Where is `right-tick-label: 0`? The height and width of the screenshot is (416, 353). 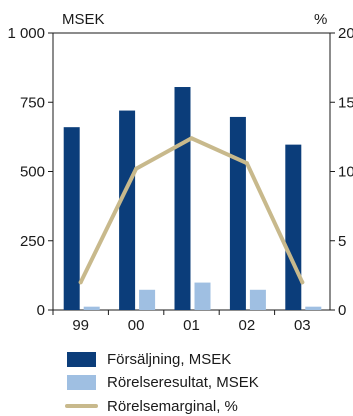
right-tick-label: 0 is located at coordinates (342, 310).